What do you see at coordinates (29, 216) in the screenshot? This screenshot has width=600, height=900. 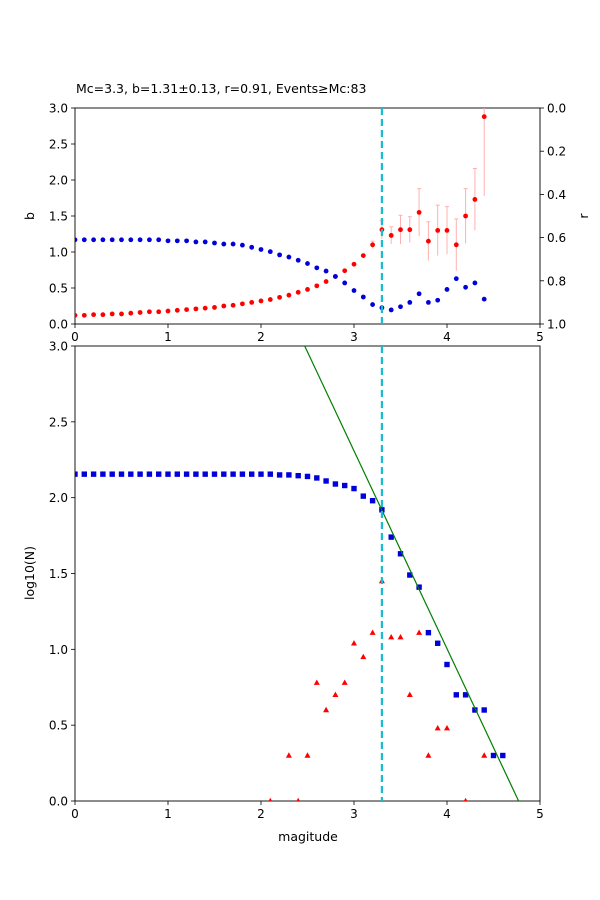 I see `y-axis-label-b: b` at bounding box center [29, 216].